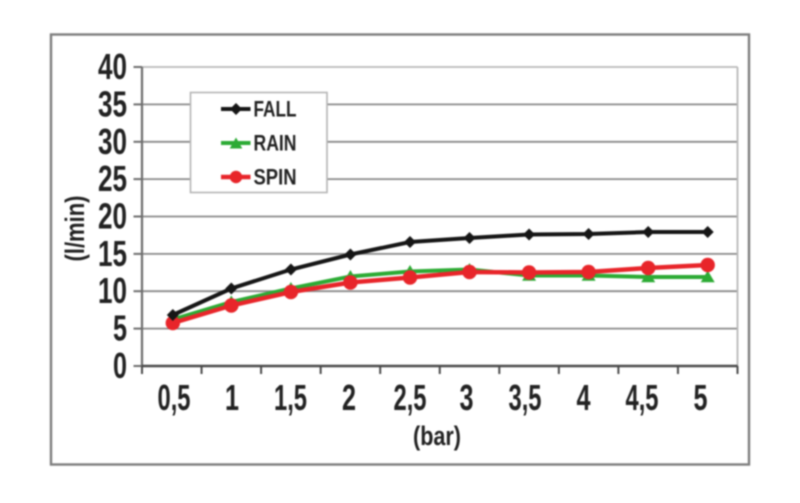  What do you see at coordinates (437, 436) in the screenshot?
I see `svg-text: (bar)` at bounding box center [437, 436].